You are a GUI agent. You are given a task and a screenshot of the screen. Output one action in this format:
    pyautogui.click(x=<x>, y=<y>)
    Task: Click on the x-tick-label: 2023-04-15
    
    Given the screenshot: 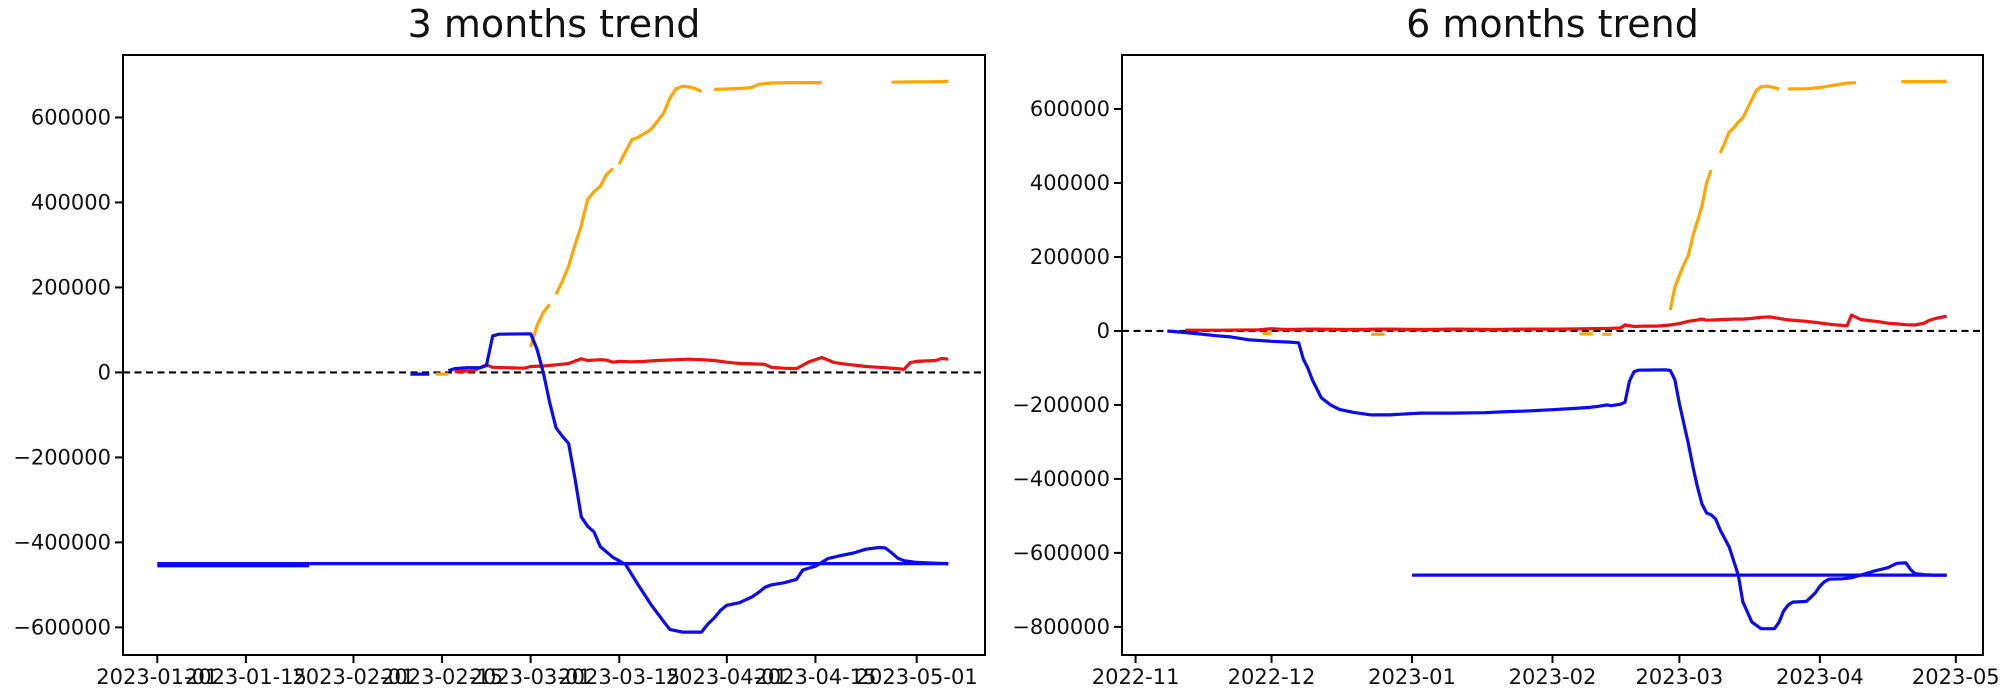 What is the action you would take?
    pyautogui.click(x=815, y=677)
    